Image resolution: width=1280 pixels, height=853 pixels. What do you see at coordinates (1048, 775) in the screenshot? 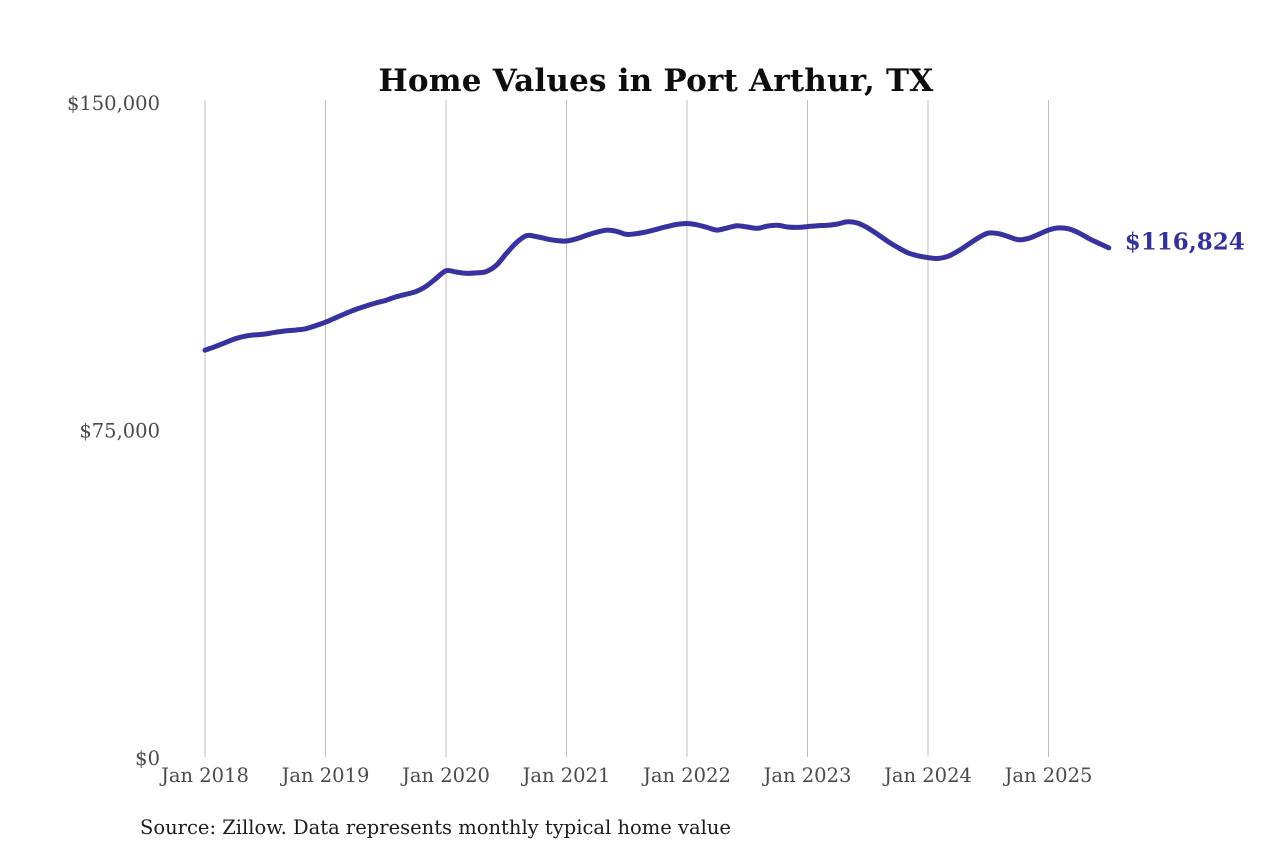
I see `x-tick-label: Jan 2025` at bounding box center [1048, 775].